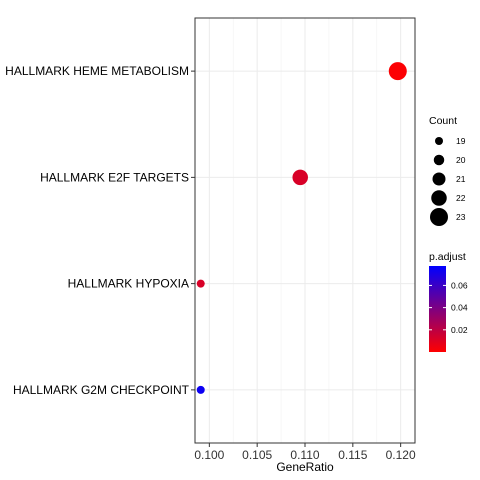  What do you see at coordinates (459, 308) in the screenshot?
I see `p-adjust-tick-label: 0.04` at bounding box center [459, 308].